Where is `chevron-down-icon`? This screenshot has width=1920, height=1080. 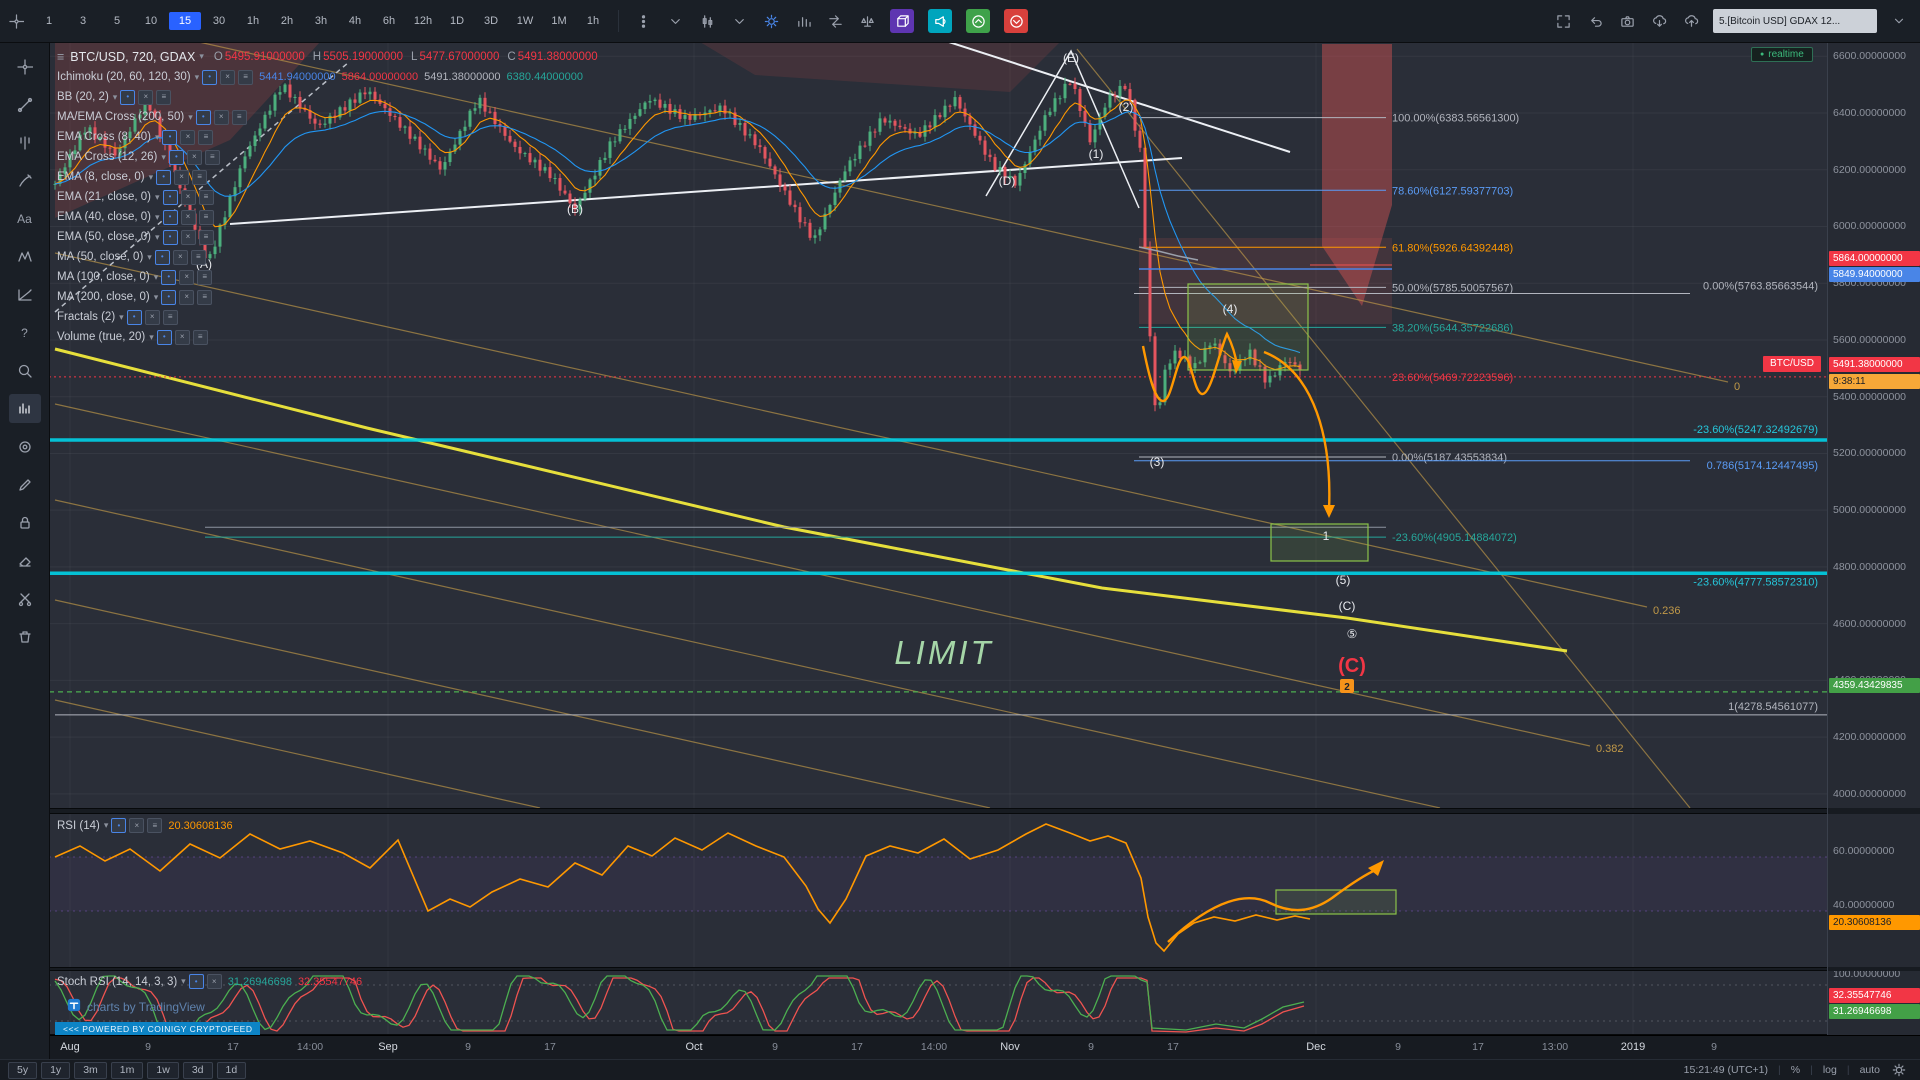 chevron-down-icon is located at coordinates (1899, 21).